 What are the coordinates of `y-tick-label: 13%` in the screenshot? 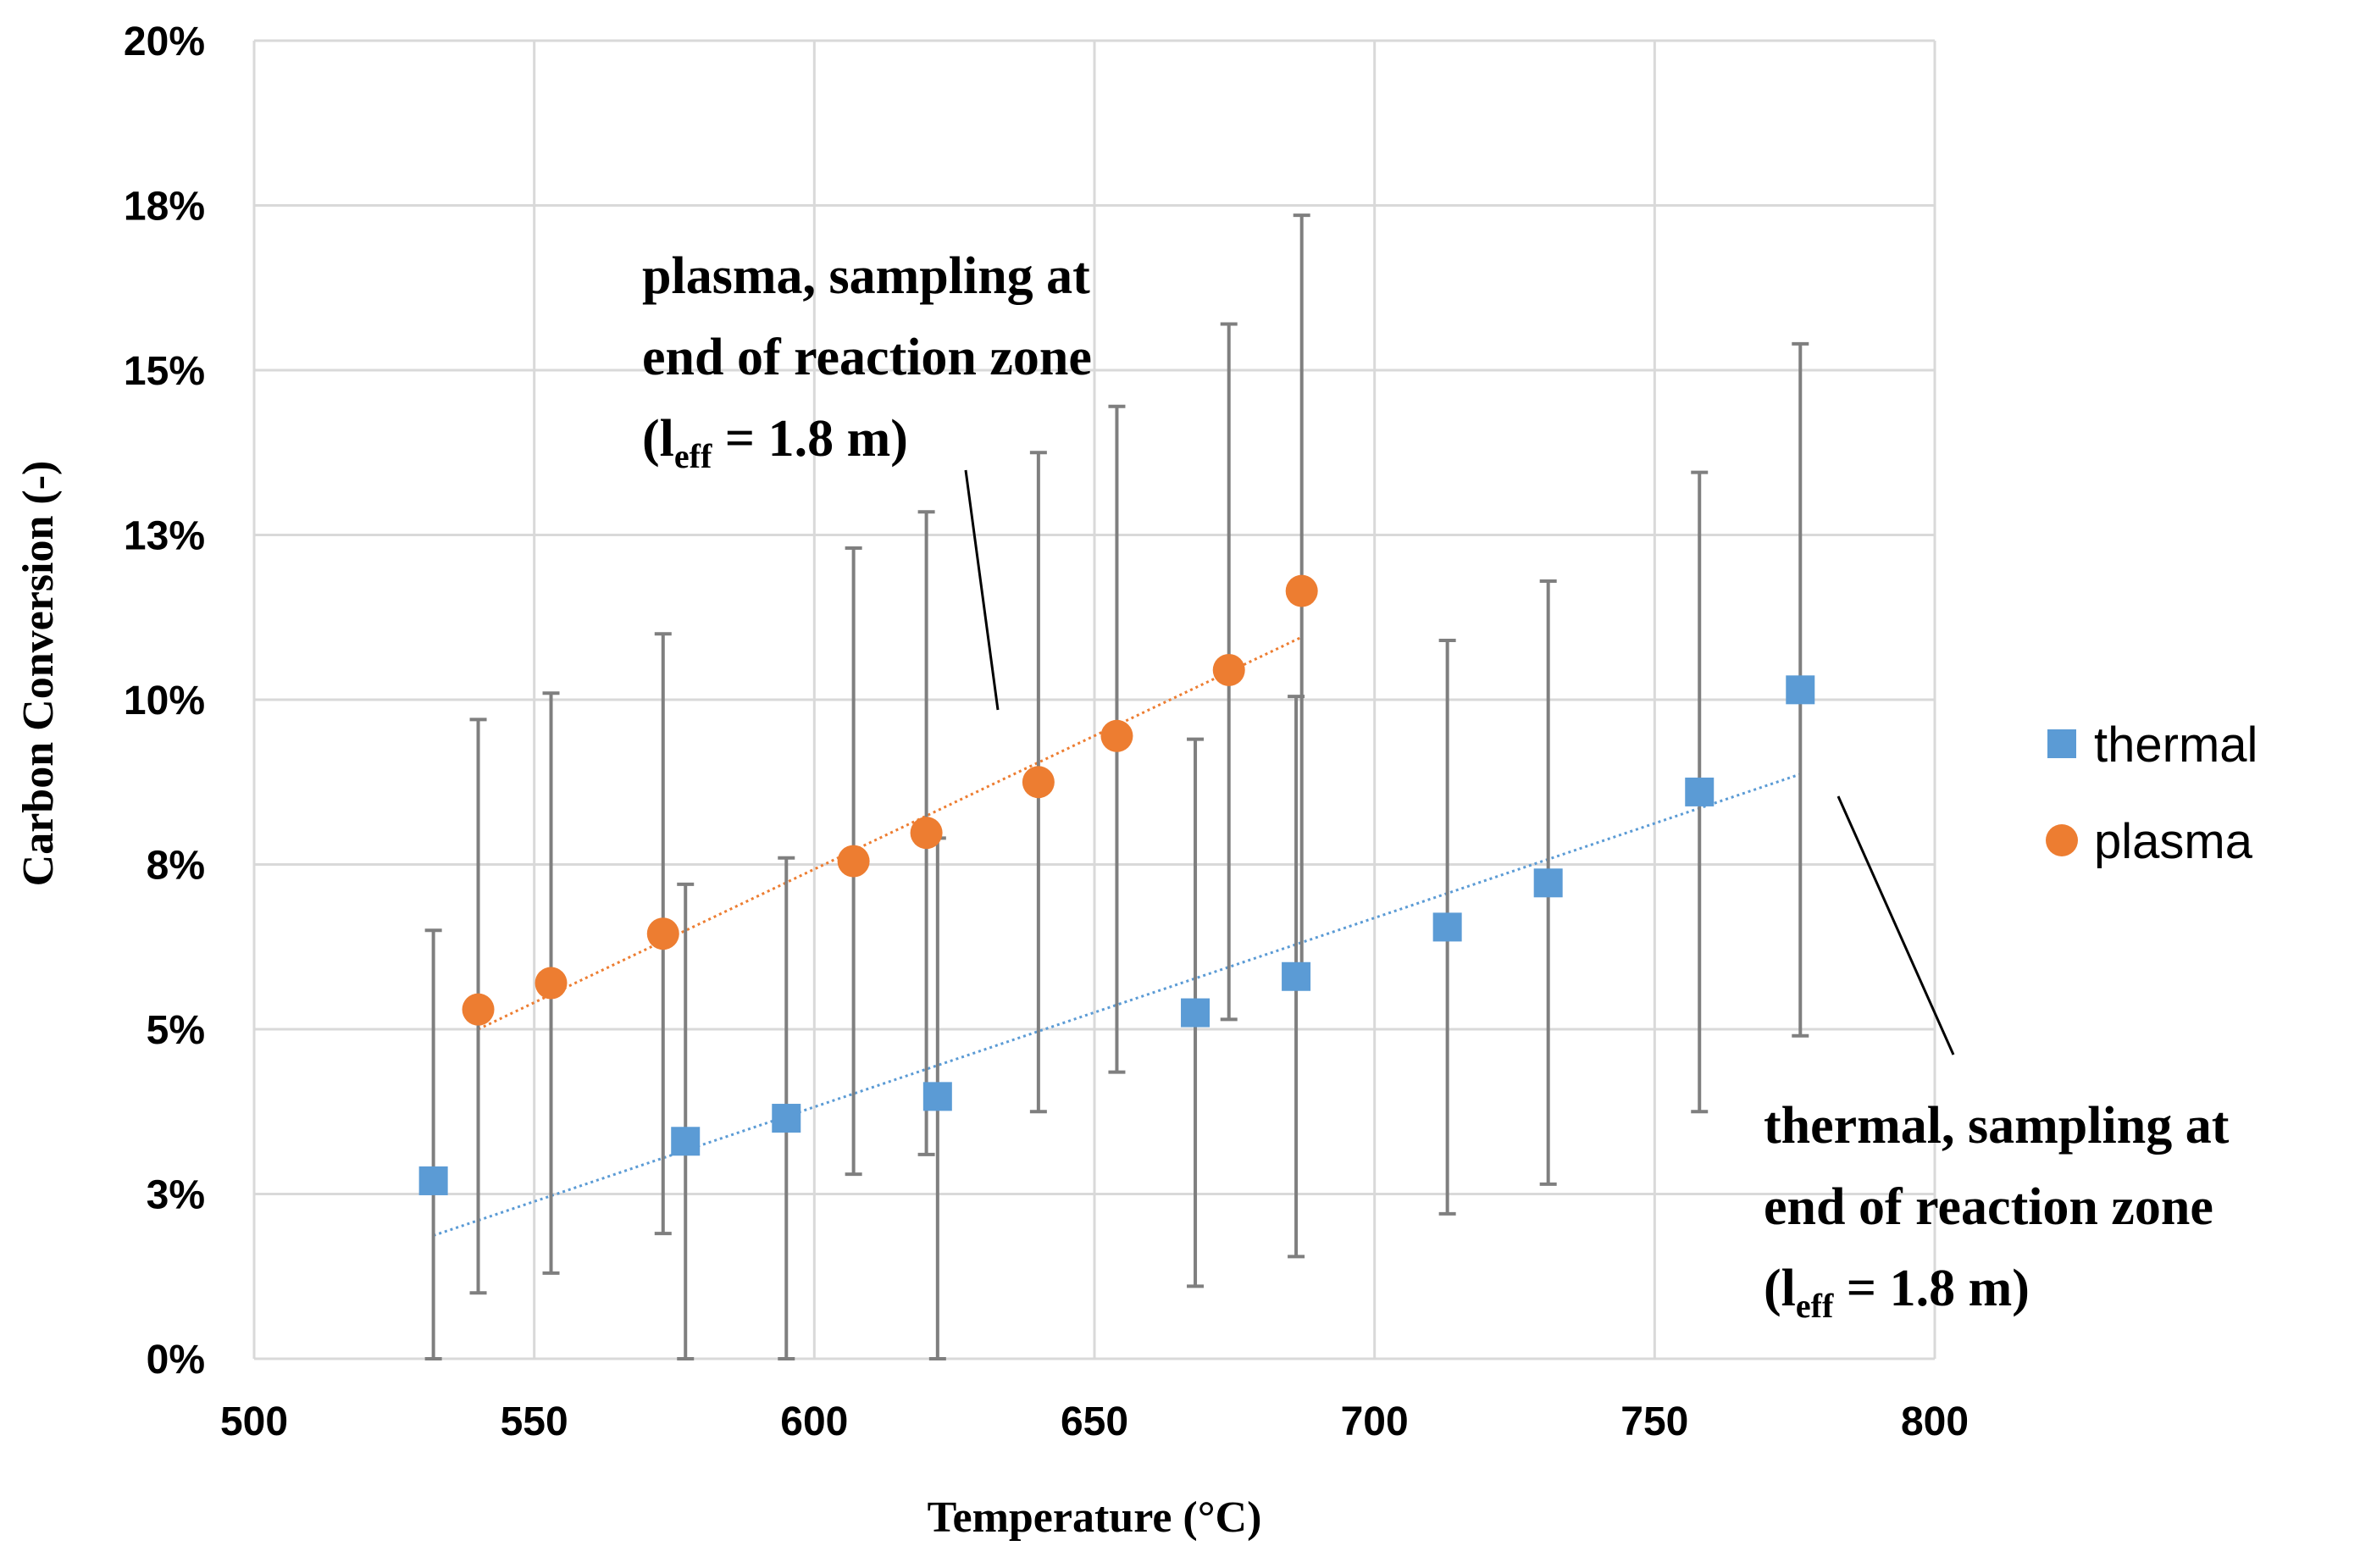 It's located at (165, 536).